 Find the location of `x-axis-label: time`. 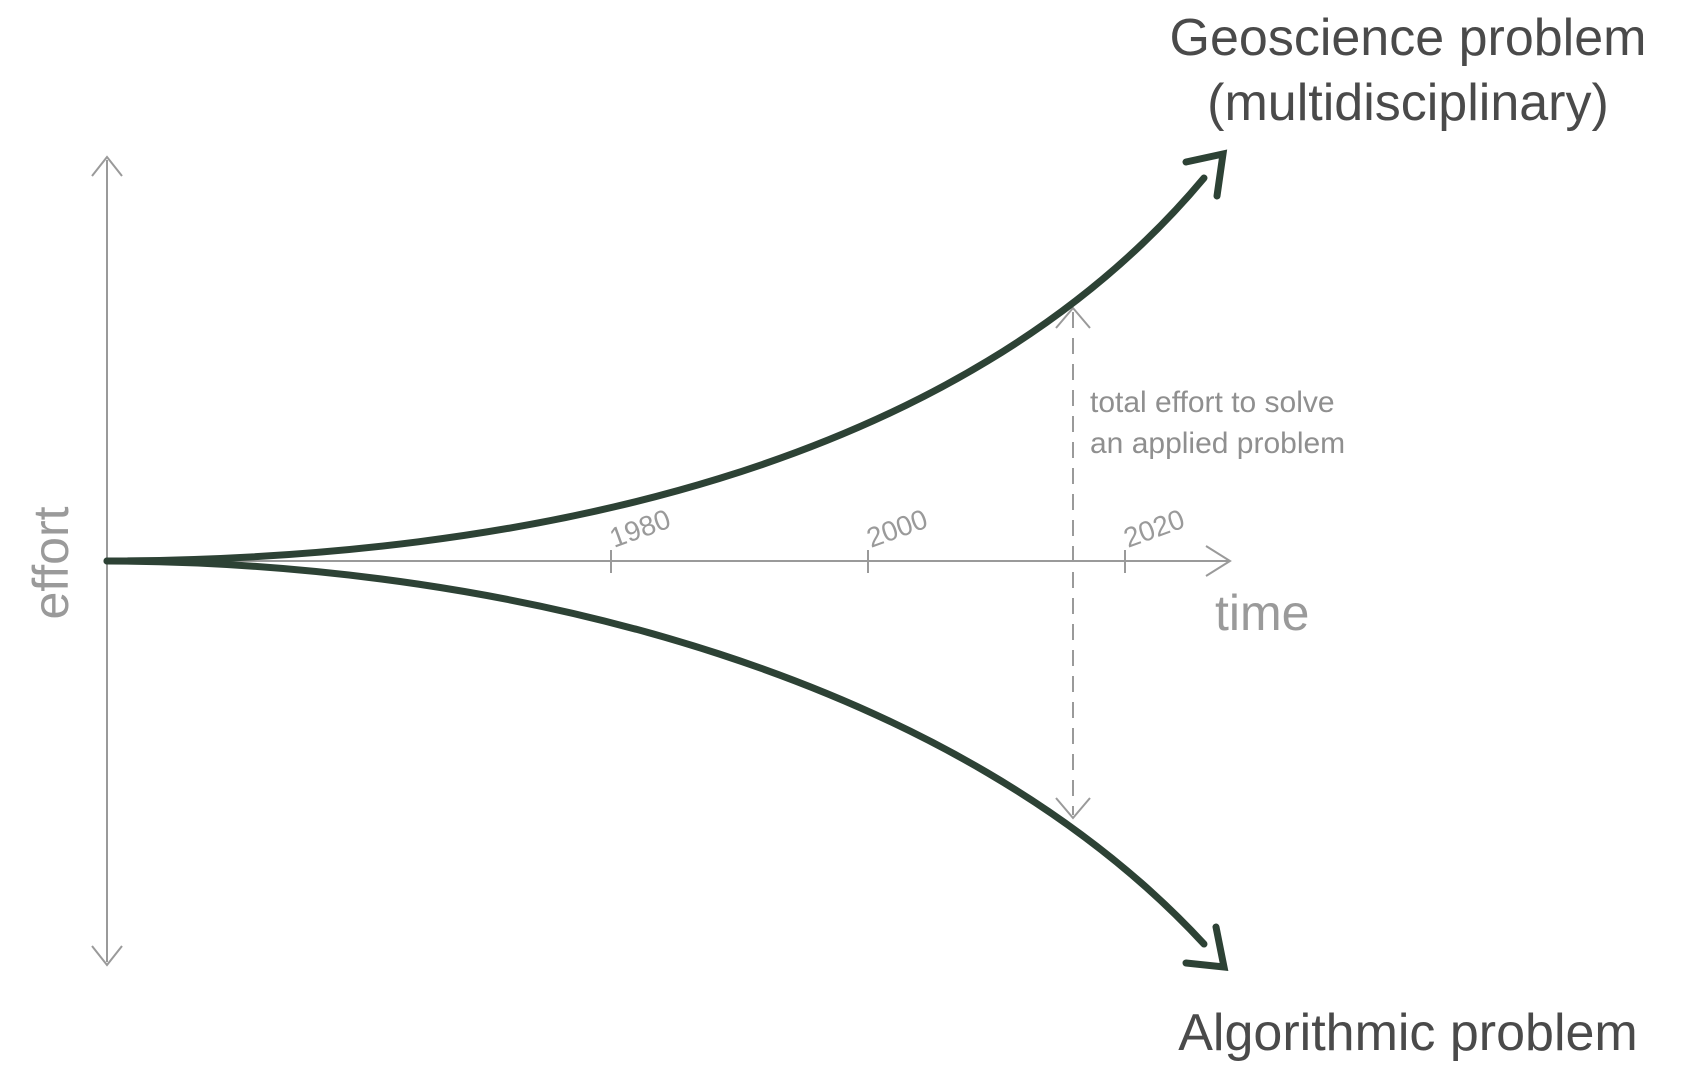

x-axis-label: time is located at coordinates (1262, 613).